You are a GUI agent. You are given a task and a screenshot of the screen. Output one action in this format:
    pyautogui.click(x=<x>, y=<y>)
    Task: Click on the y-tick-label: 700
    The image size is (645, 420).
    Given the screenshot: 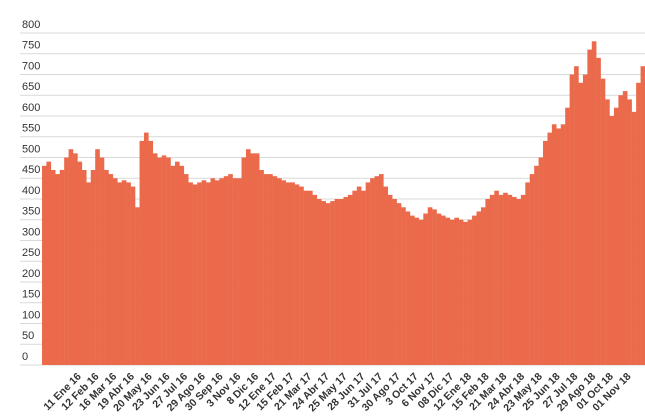 What is the action you would take?
    pyautogui.click(x=31, y=66)
    